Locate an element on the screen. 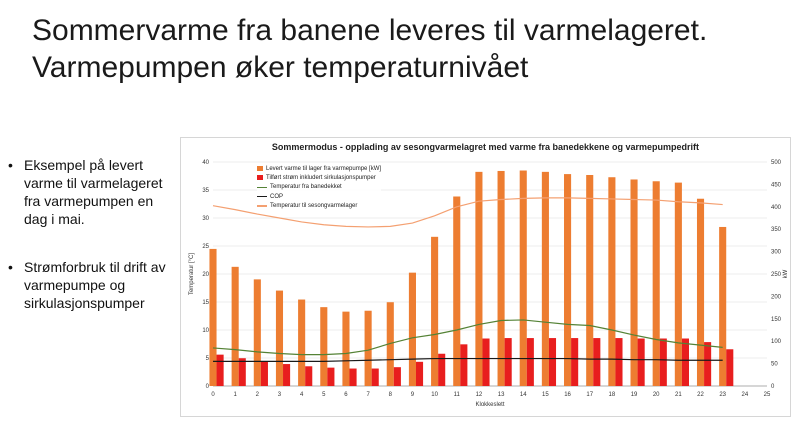 Image resolution: width=805 pixels, height=430 pixels. y2-tick-label: 300 is located at coordinates (776, 253).